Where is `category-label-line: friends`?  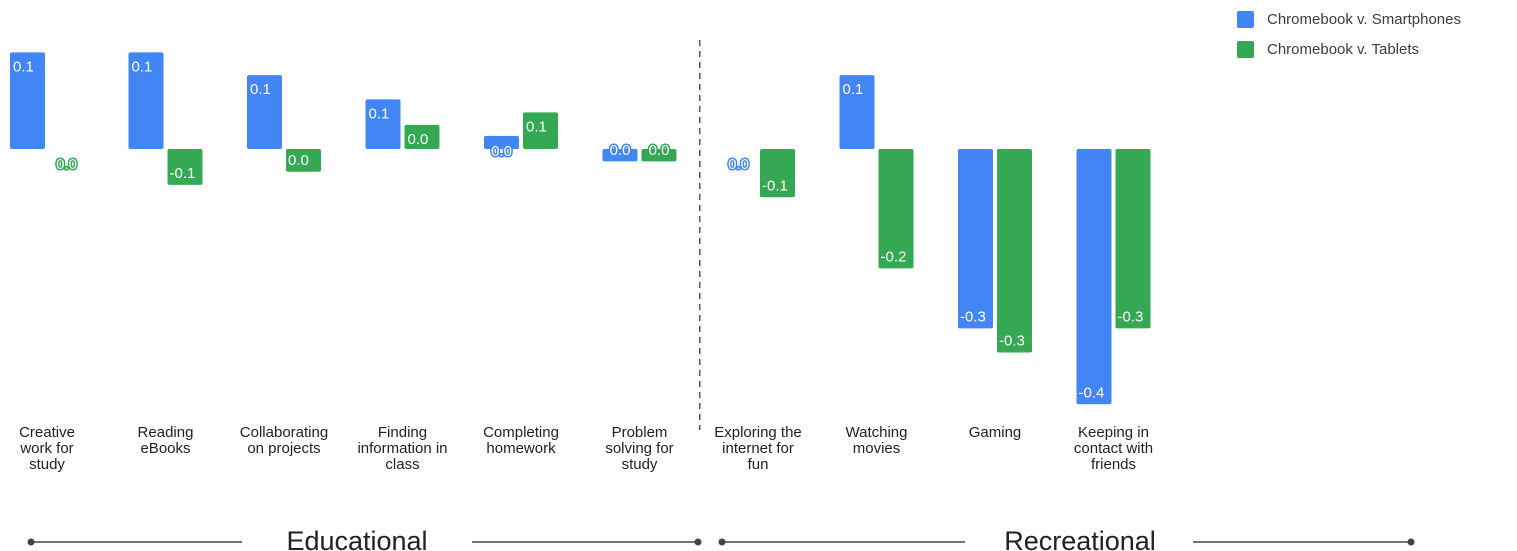
category-label-line: friends is located at coordinates (1113, 464).